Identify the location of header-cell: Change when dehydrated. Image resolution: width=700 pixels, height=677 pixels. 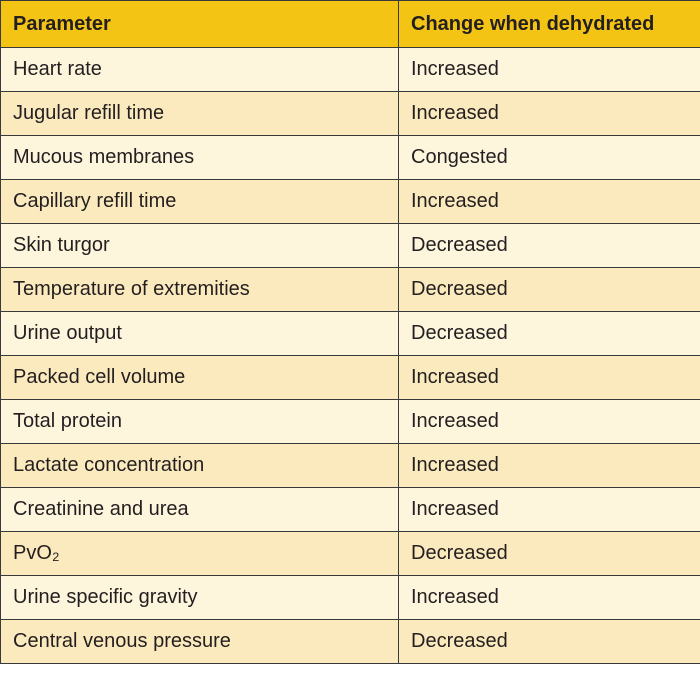
(549, 24).